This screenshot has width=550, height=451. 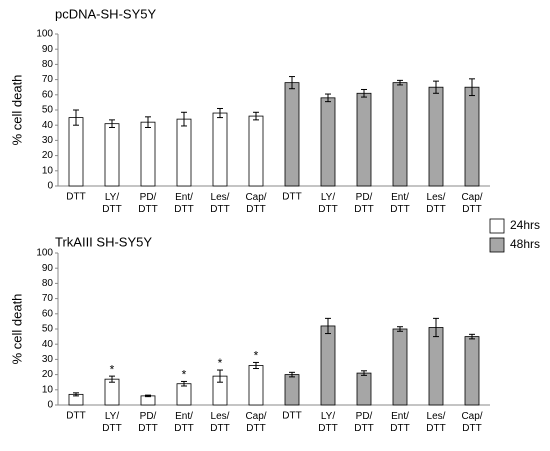 I want to click on legend-label: 48hrs, so click(x=525, y=244).